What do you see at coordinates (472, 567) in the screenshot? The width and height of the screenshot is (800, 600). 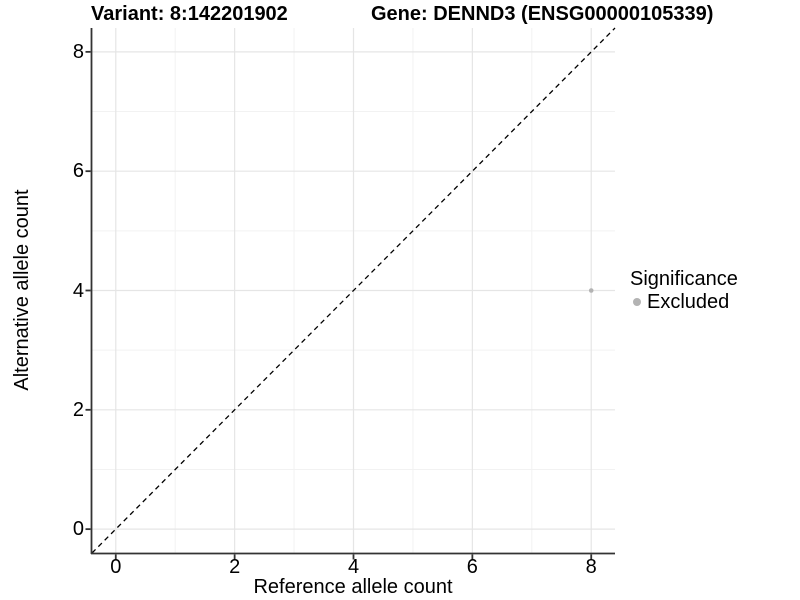 I see `x-tick-label: 6` at bounding box center [472, 567].